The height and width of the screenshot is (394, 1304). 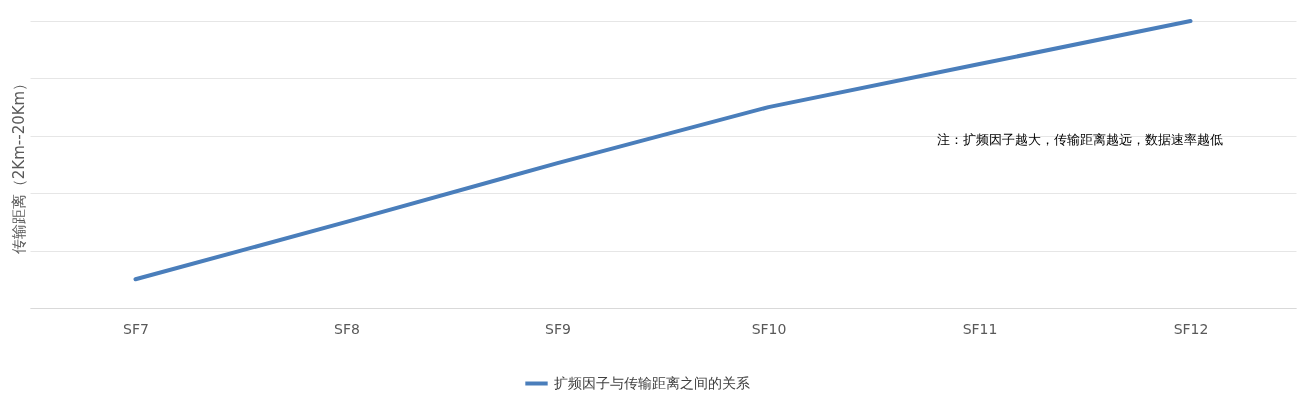 What do you see at coordinates (1080, 139) in the screenshot?
I see `annotation: 注：扩频因子越大，传输距离越远，数据速率越低` at bounding box center [1080, 139].